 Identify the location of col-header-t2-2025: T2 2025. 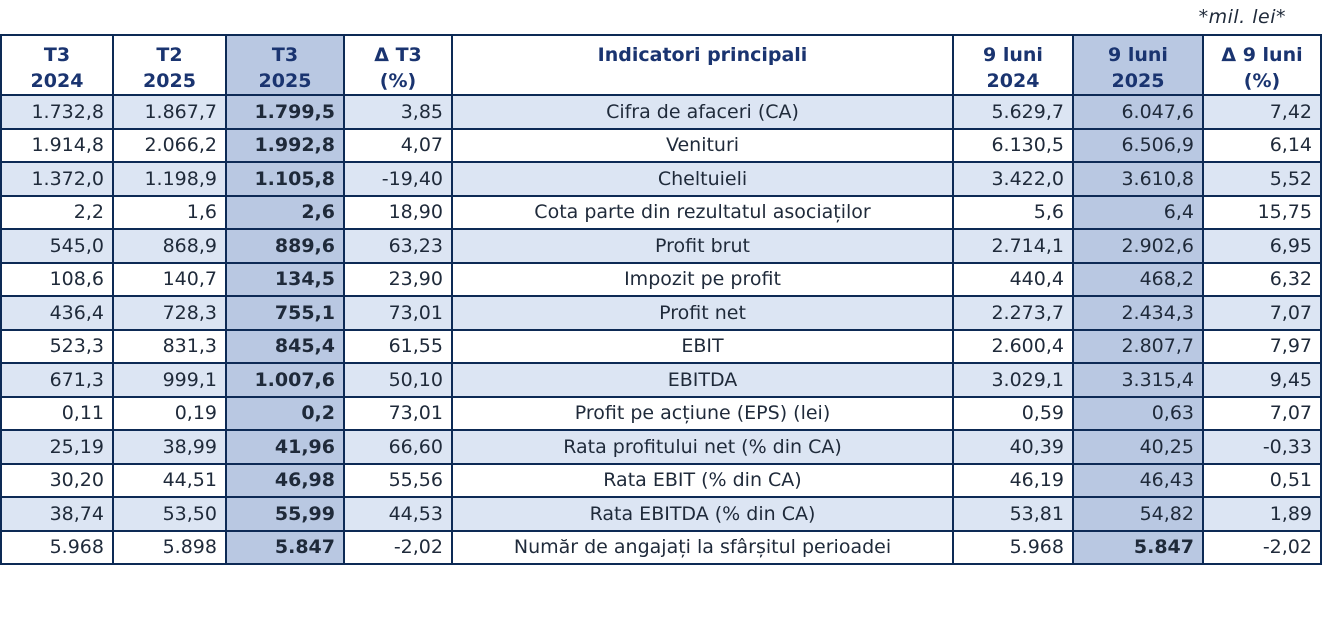
(169, 65).